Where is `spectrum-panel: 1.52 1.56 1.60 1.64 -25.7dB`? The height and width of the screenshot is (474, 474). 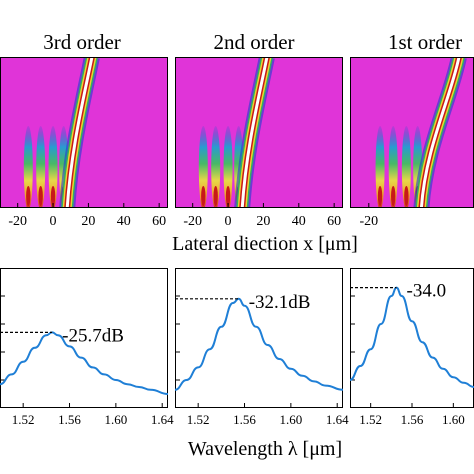 spectrum-panel: 1.52 1.56 1.60 1.64 -25.7dB is located at coordinates (87, 347).